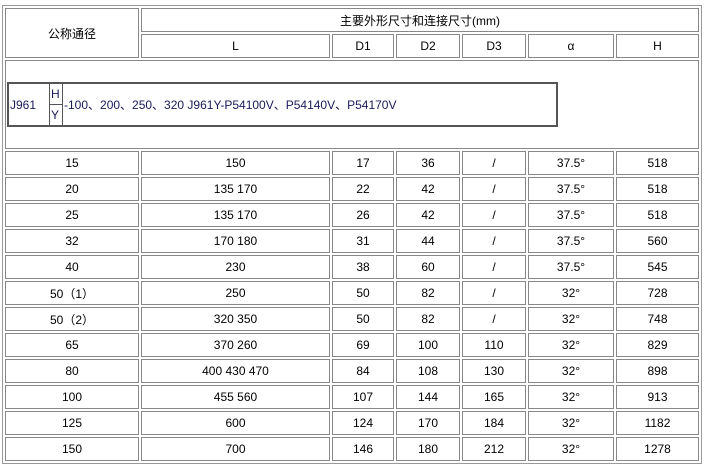 This screenshot has height=464, width=704. I want to click on cell-nominal: 20, so click(72, 189).